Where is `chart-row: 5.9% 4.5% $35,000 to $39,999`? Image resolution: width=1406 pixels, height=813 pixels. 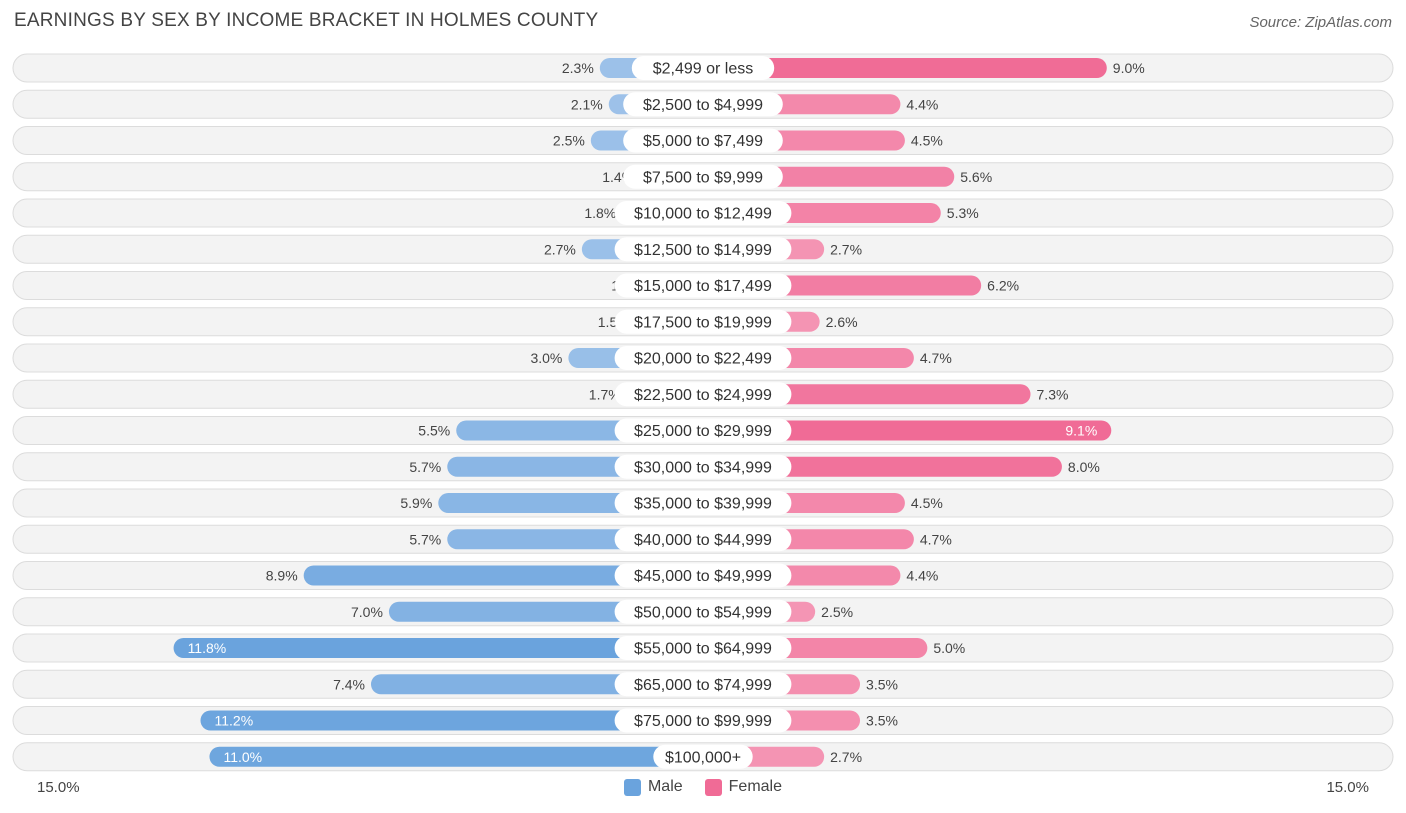
chart-row: 5.9% 4.5% $35,000 to $39,999 is located at coordinates (703, 503).